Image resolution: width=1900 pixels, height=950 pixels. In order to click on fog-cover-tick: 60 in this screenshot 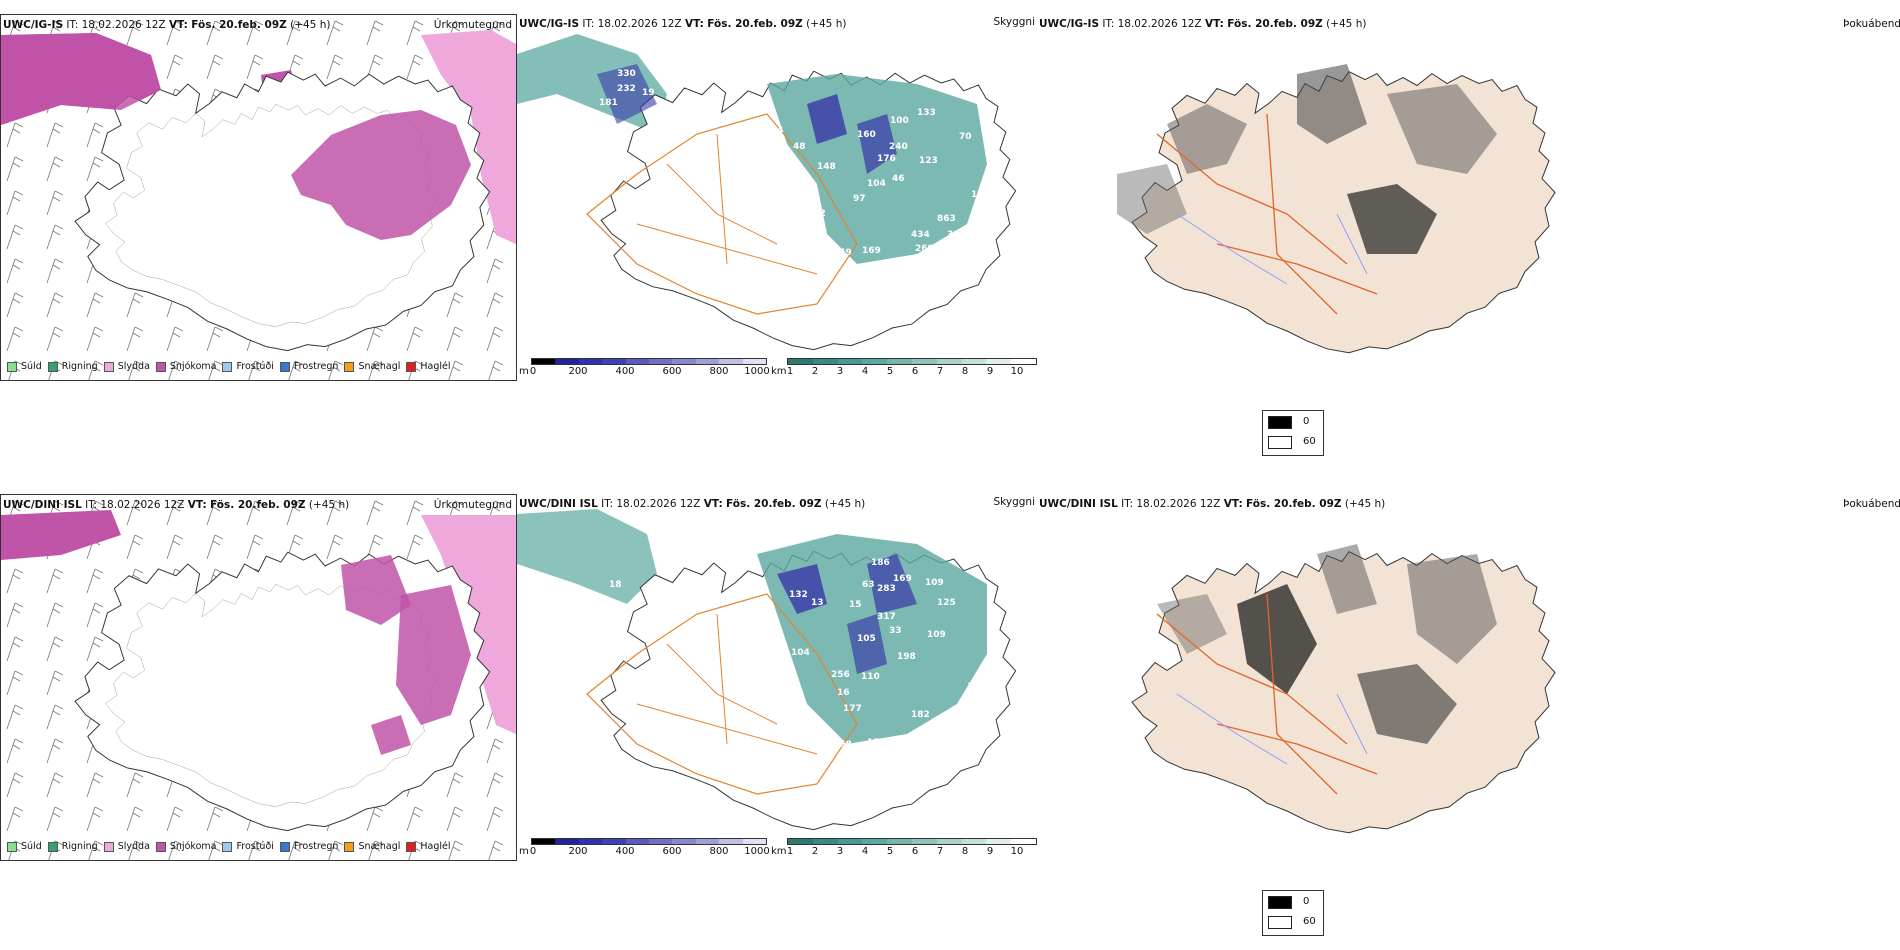, I will do `click(1309, 441)`.